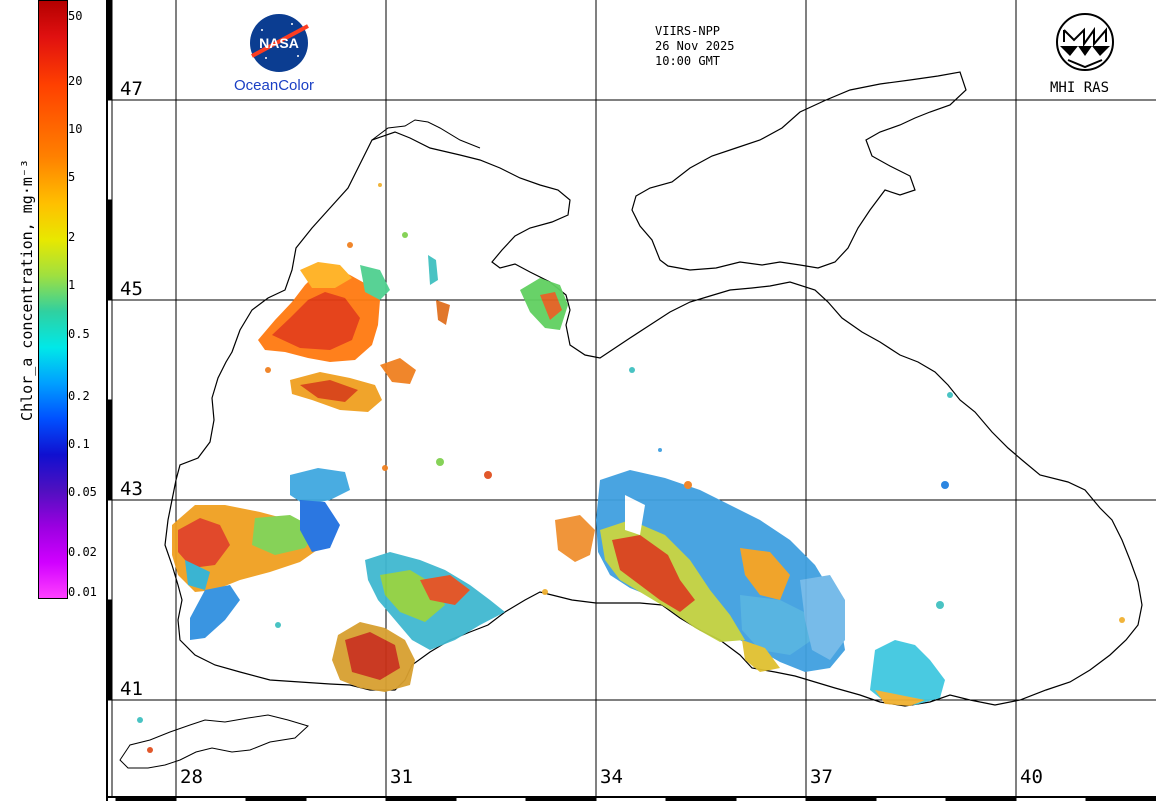 The image size is (1156, 801). What do you see at coordinates (27, 290) in the screenshot?
I see `colorbar-title: Chlor_a concentration, mg·m⁻³` at bounding box center [27, 290].